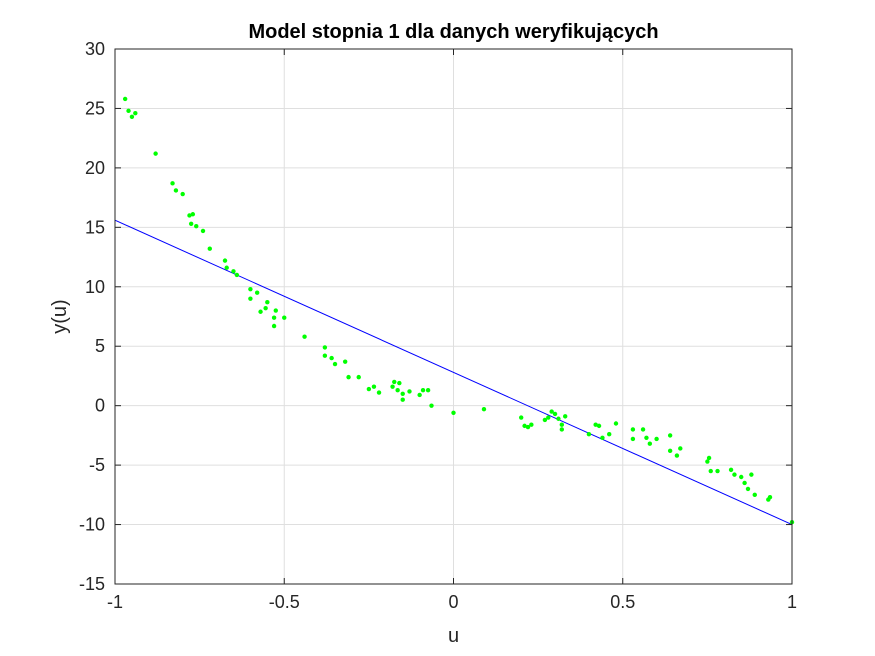 This screenshot has height=656, width=875. What do you see at coordinates (95, 287) in the screenshot?
I see `y-tick-label: 10` at bounding box center [95, 287].